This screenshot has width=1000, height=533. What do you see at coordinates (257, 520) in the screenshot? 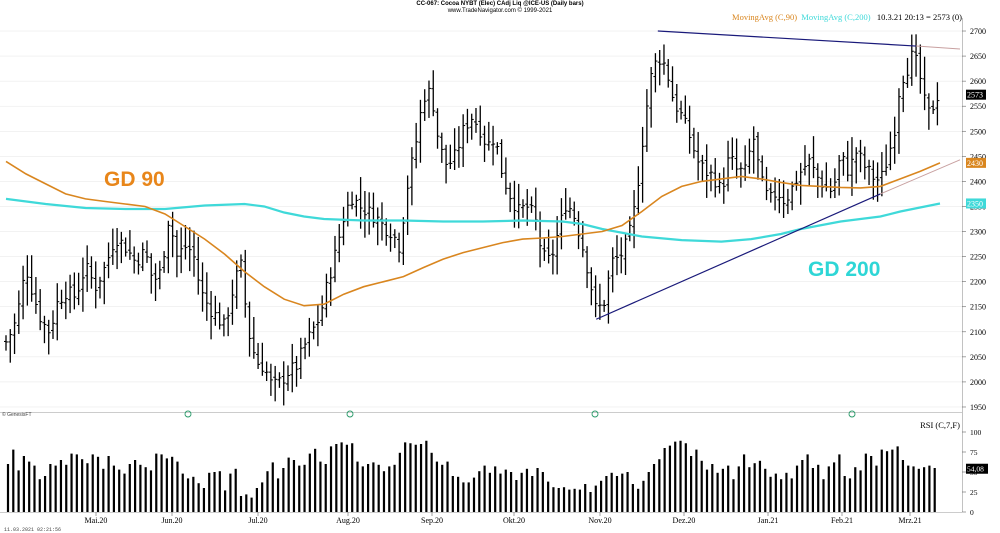
I see `month-label: Jul.20` at bounding box center [257, 520].